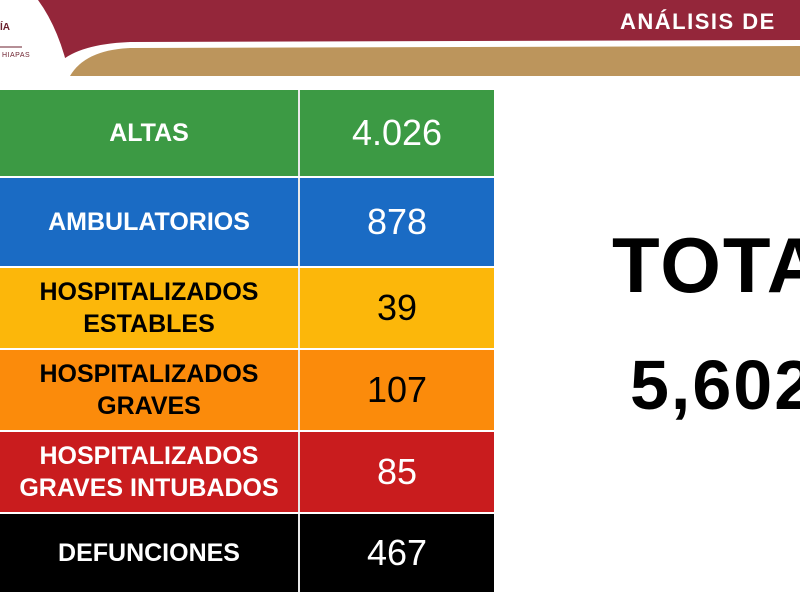  I want to click on table-row: ALTAS 4.026, so click(247, 133).